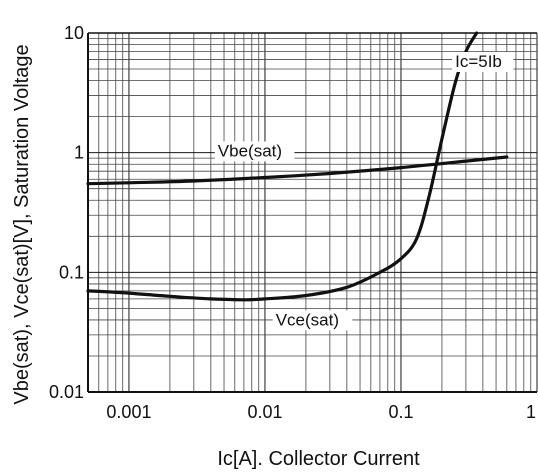  I want to click on annotation-label: Vbe(sat), so click(250, 150).